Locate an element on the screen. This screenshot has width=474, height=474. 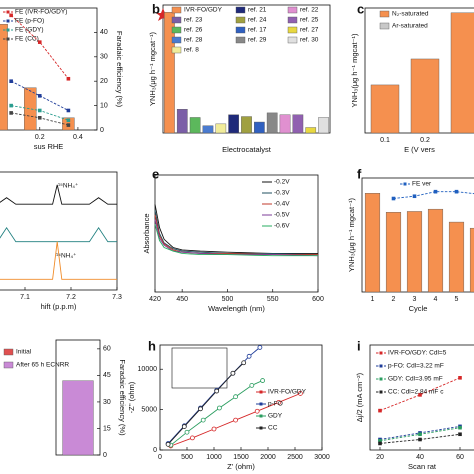
legend-label: p-FO: Cdl=3.22 mF is located at coordinates (416, 366).